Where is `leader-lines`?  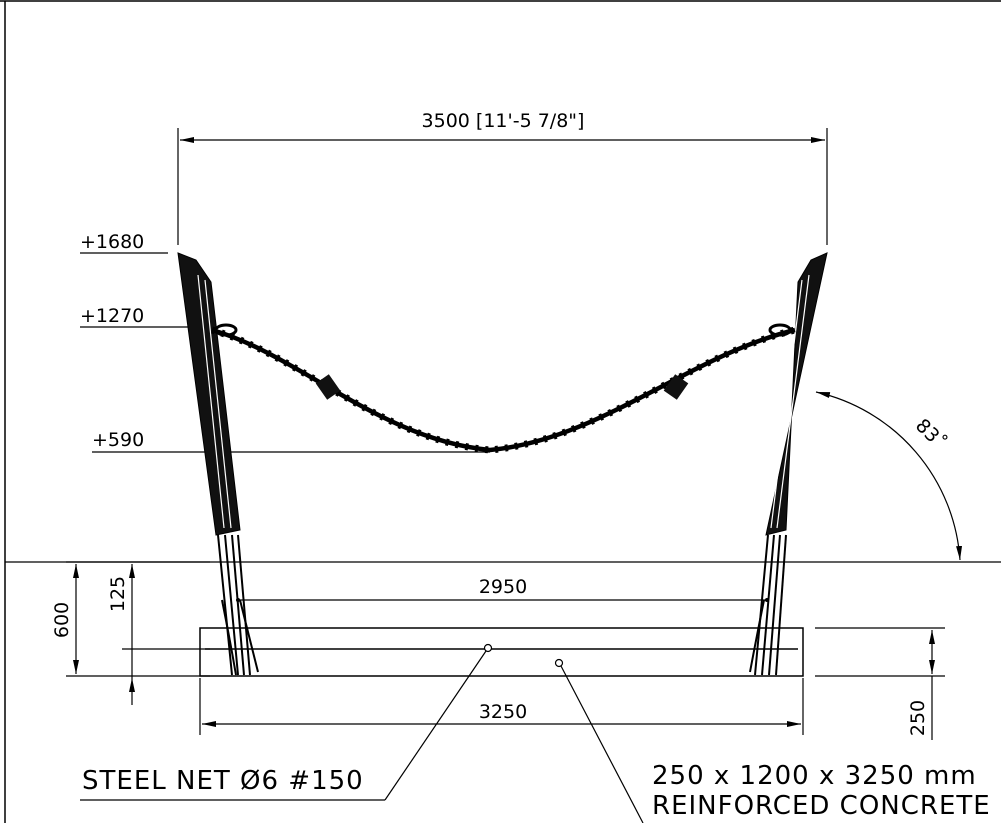
leader-lines is located at coordinates (362, 733).